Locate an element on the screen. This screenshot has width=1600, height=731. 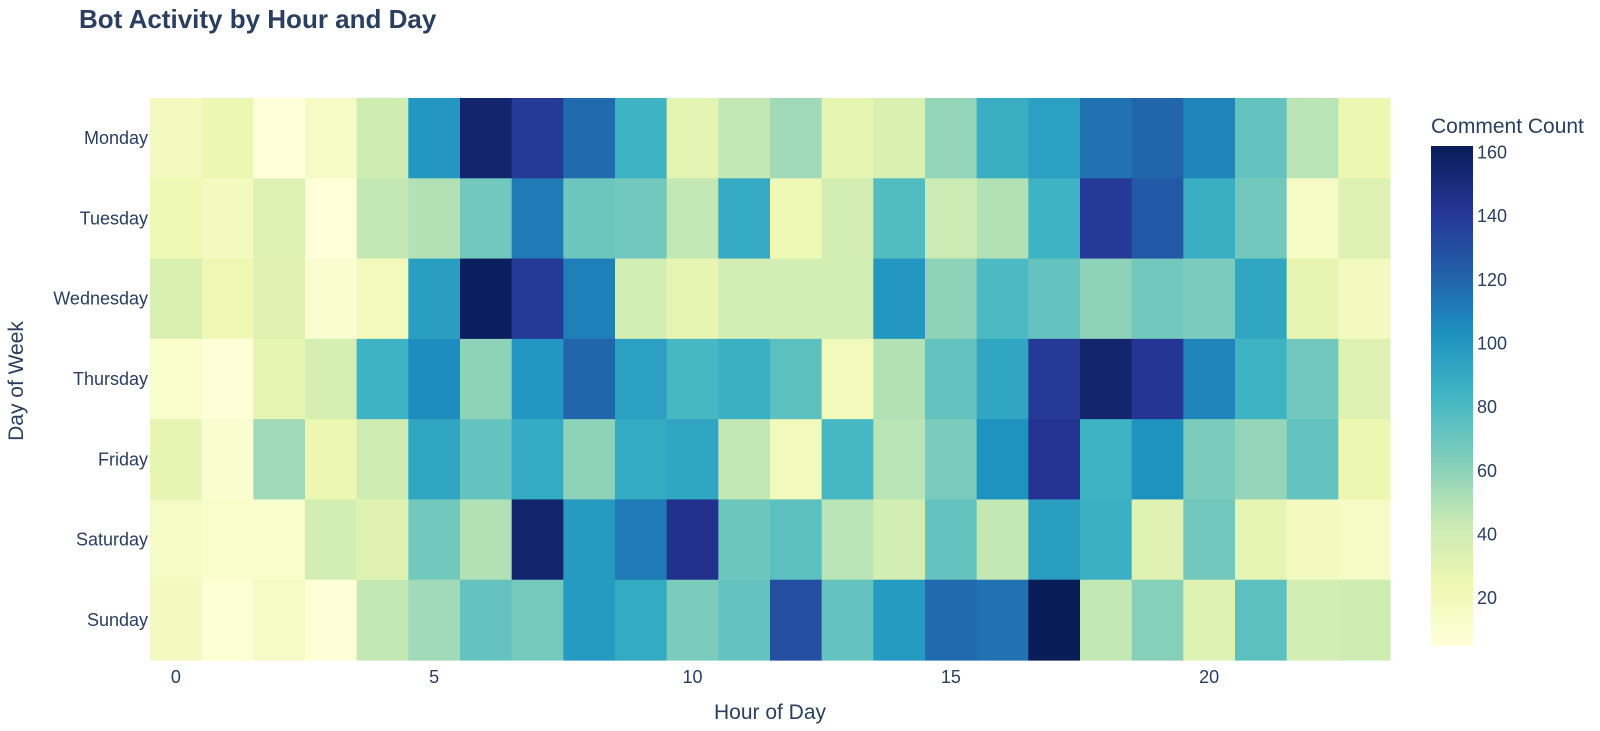
colorbar-tick-label: 40 is located at coordinates (1487, 535).